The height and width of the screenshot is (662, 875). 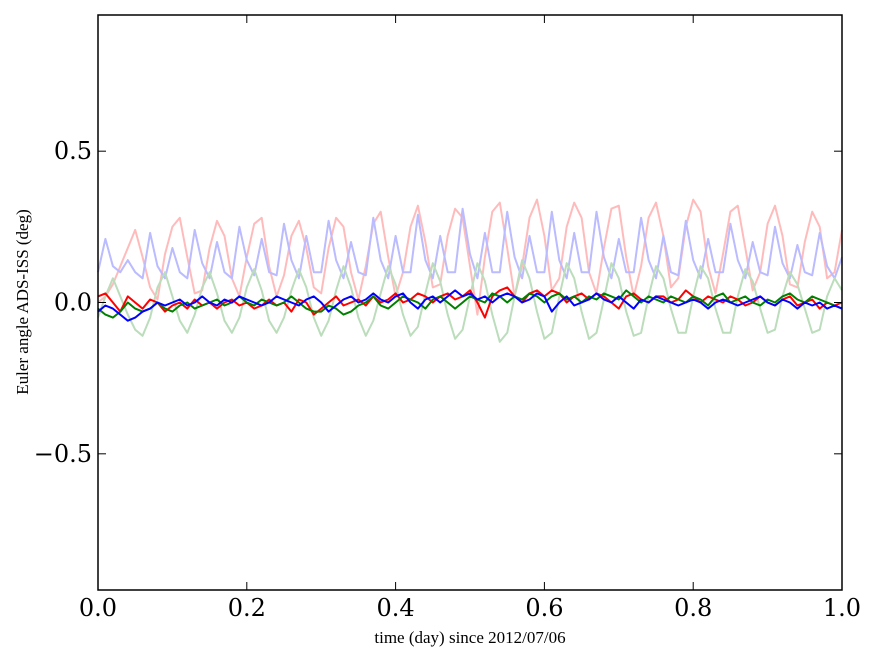 What do you see at coordinates (98, 608) in the screenshot?
I see `x-tick-label-0: 0.0` at bounding box center [98, 608].